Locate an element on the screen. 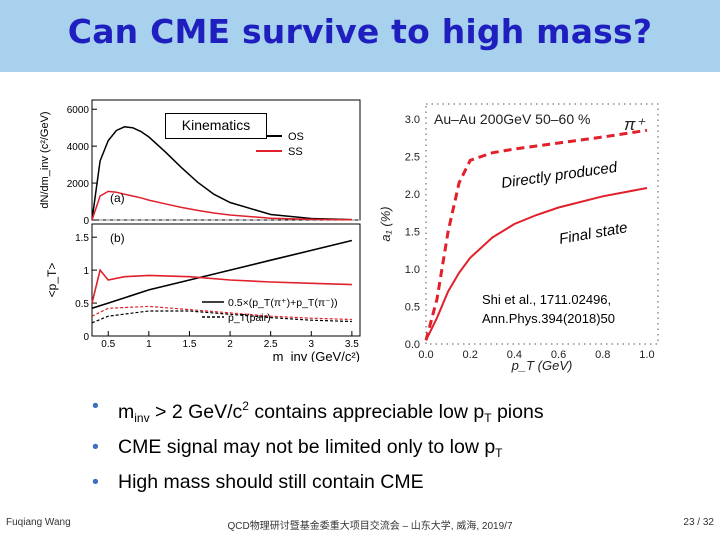 Image resolution: width=720 pixels, height=540 pixels. x-tick-label: 1 is located at coordinates (149, 344).